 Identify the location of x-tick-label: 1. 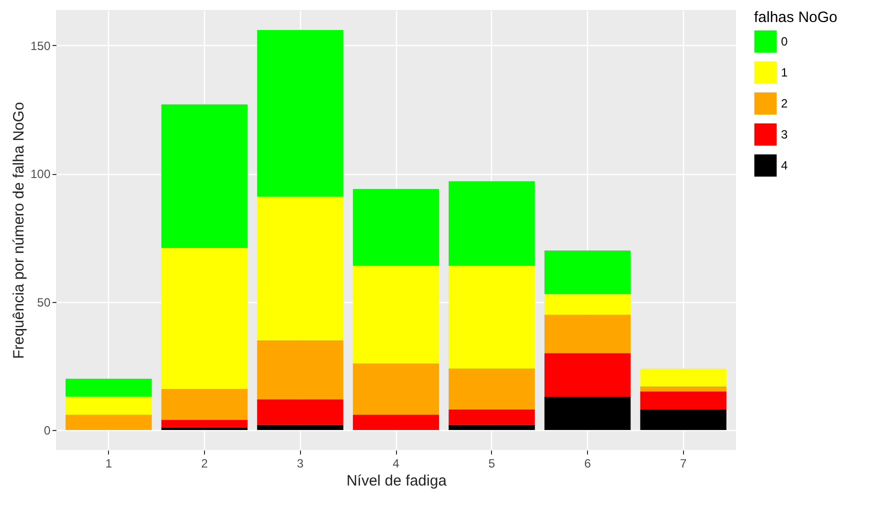
(108, 463).